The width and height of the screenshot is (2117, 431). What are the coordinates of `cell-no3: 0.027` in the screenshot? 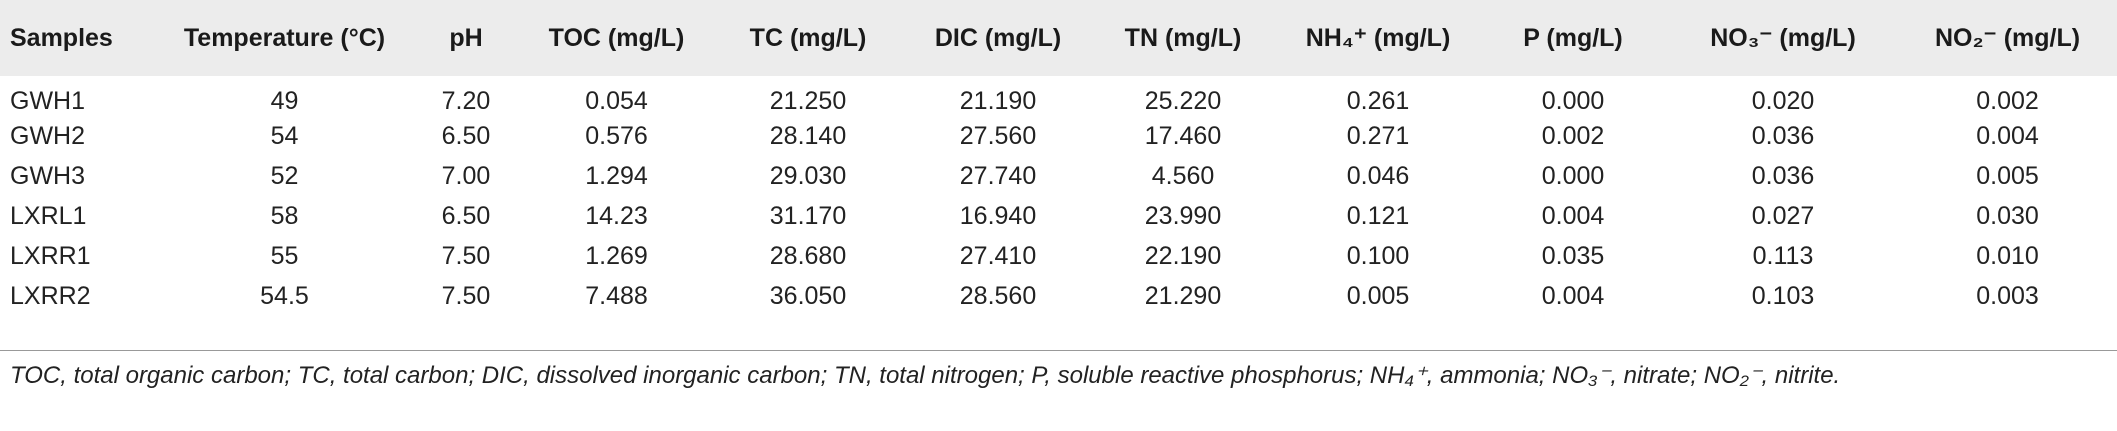 It's located at (1783, 215).